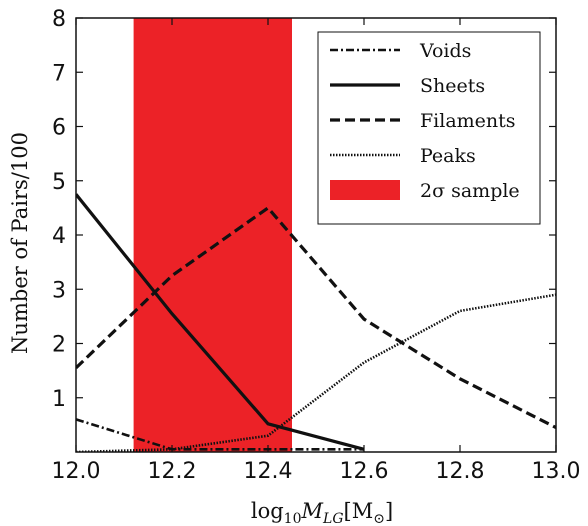 The image size is (588, 526). Describe the element at coordinates (59, 236) in the screenshot. I see `y-tick-label: 4` at that location.